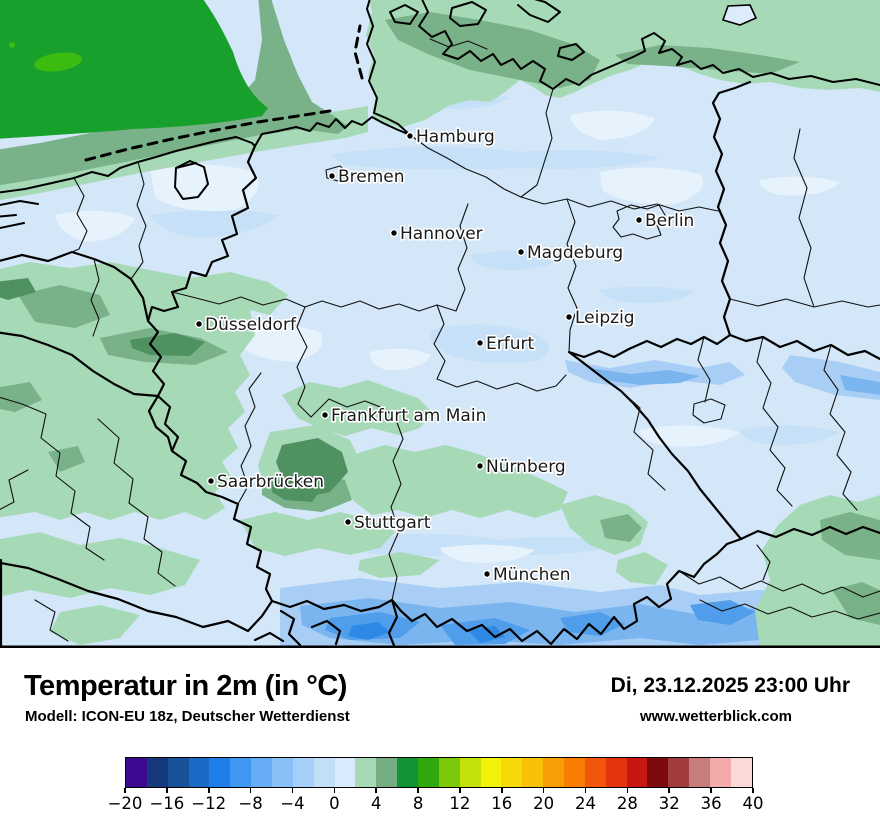  Describe the element at coordinates (134, 69) in the screenshot. I see `north-sea-green` at that location.